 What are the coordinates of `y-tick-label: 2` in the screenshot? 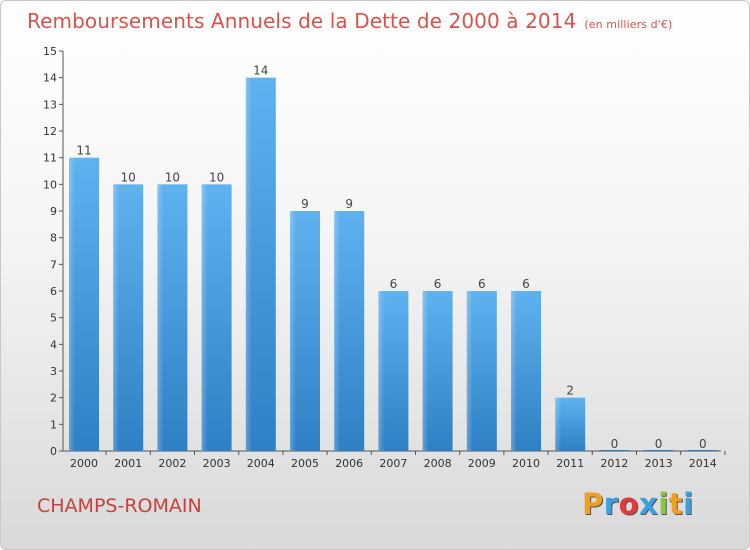 It's located at (53, 398).